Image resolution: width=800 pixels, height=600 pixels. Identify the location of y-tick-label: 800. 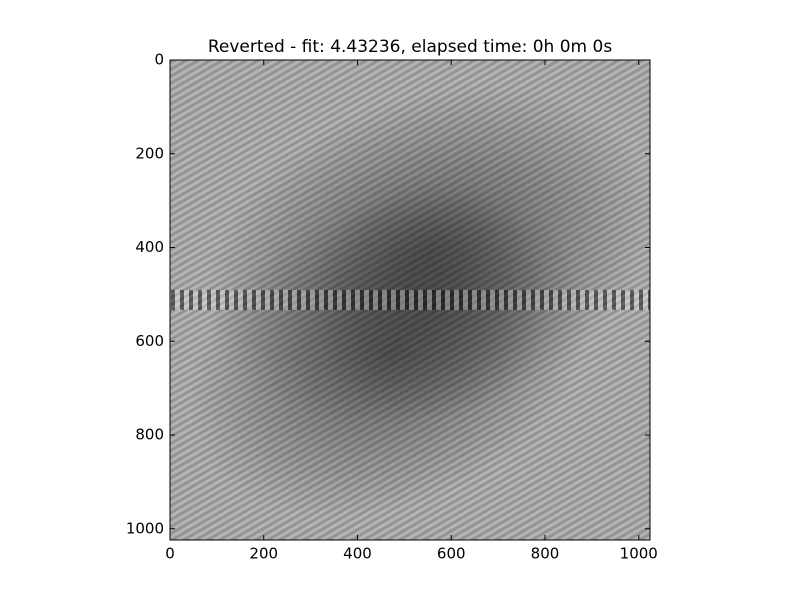
(149, 435).